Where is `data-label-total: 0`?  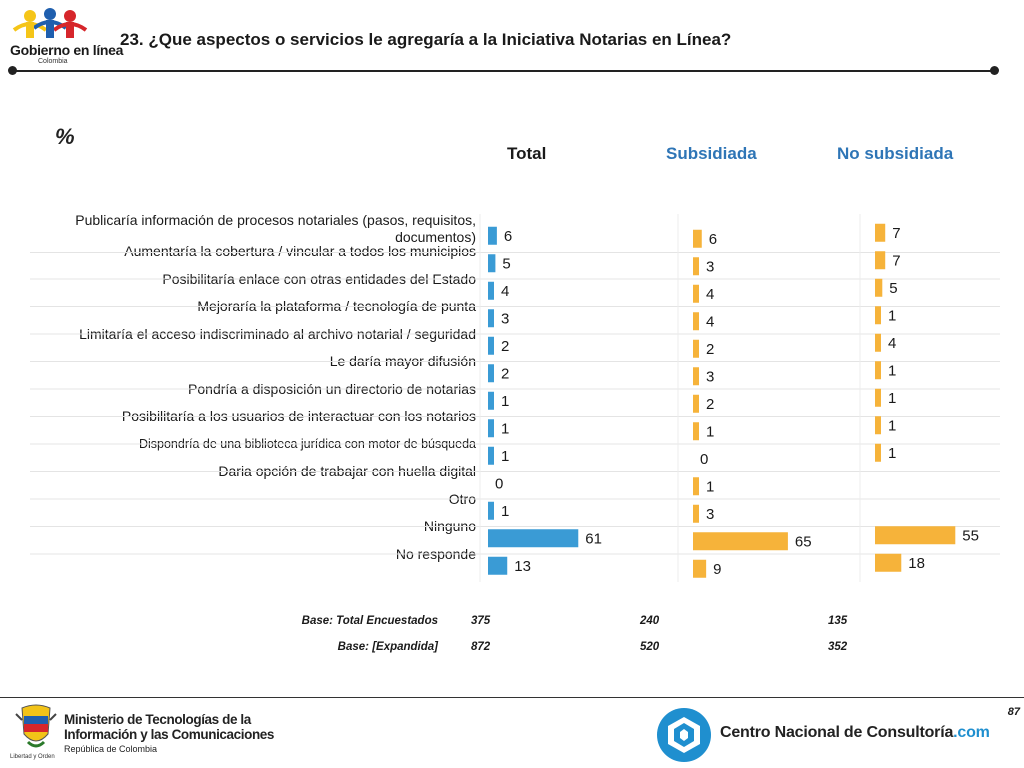
data-label-total: 0 is located at coordinates (499, 483).